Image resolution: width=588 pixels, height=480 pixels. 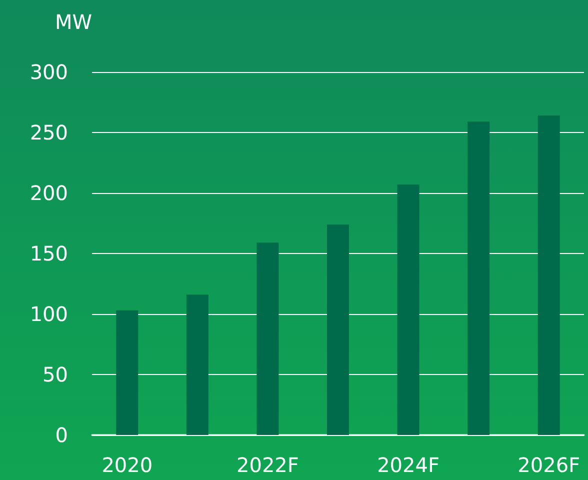 I want to click on y-tick-label: 150, so click(x=49, y=254).